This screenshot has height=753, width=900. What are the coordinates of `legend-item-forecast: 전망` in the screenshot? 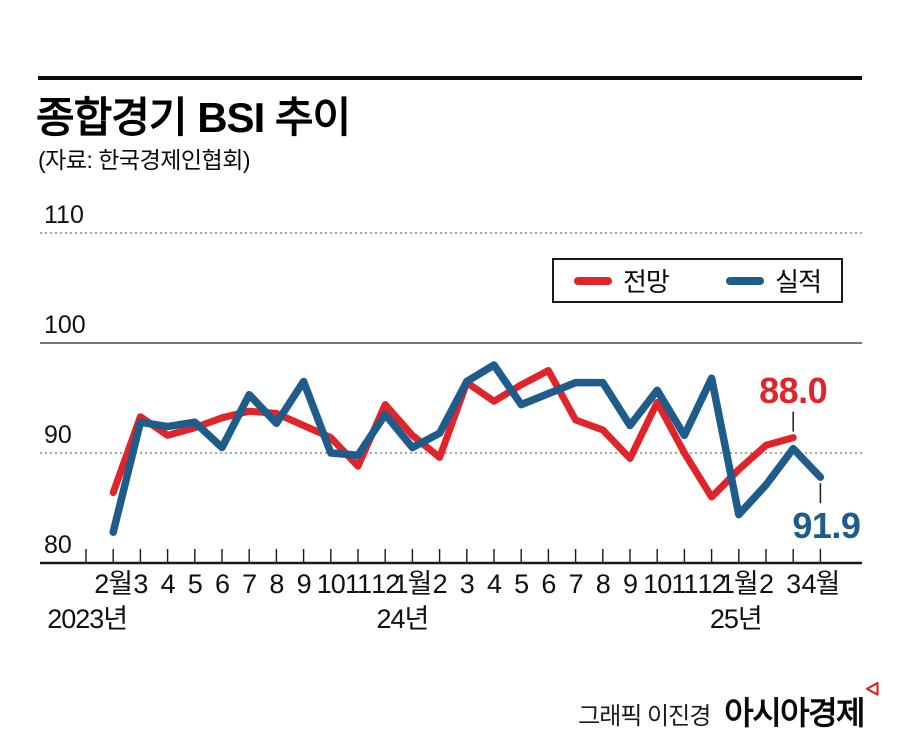 It's located at (622, 280).